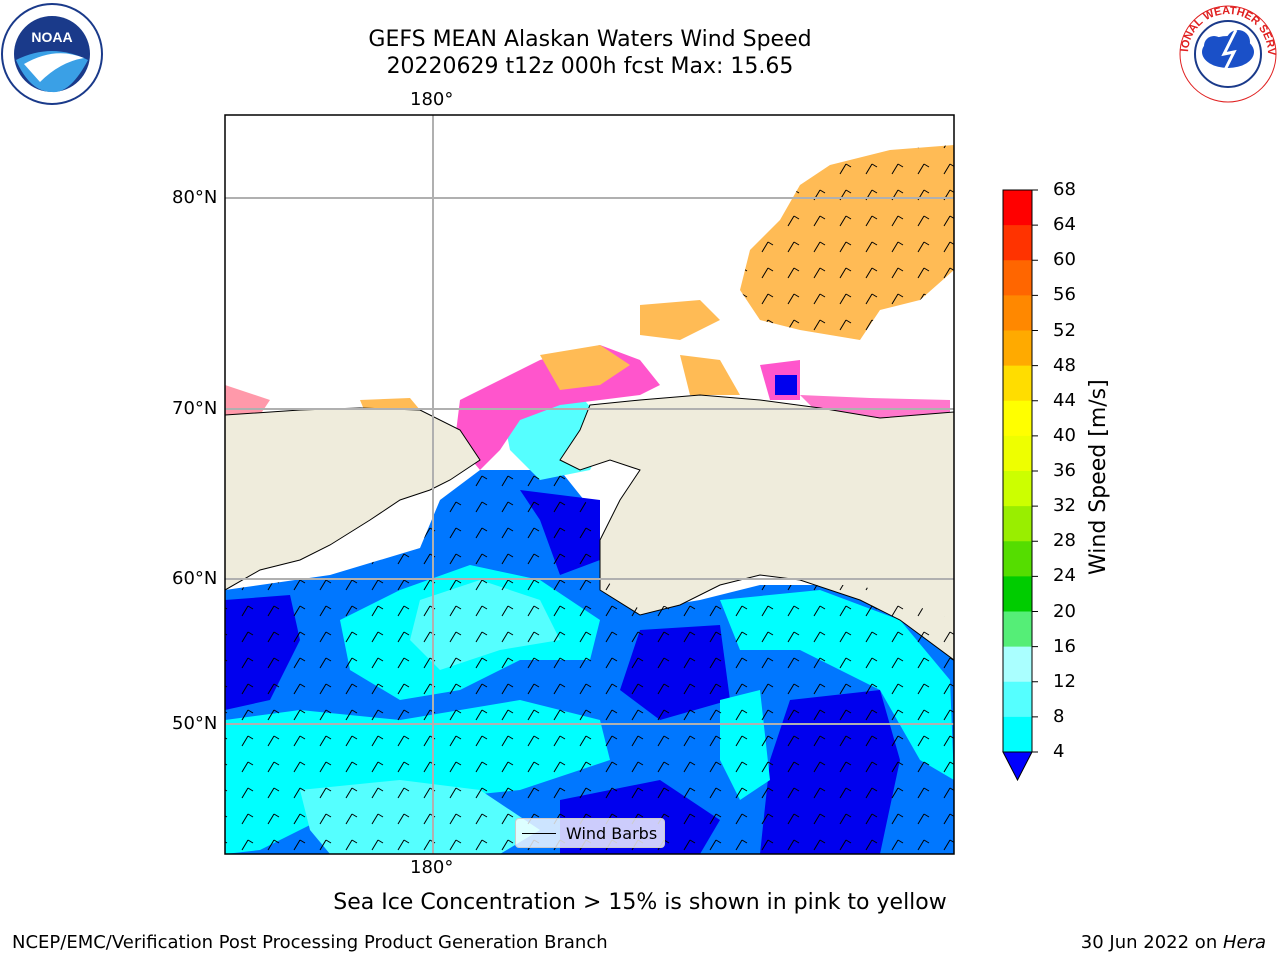  What do you see at coordinates (195, 578) in the screenshot?
I see `lat-label-60: 60°N` at bounding box center [195, 578].